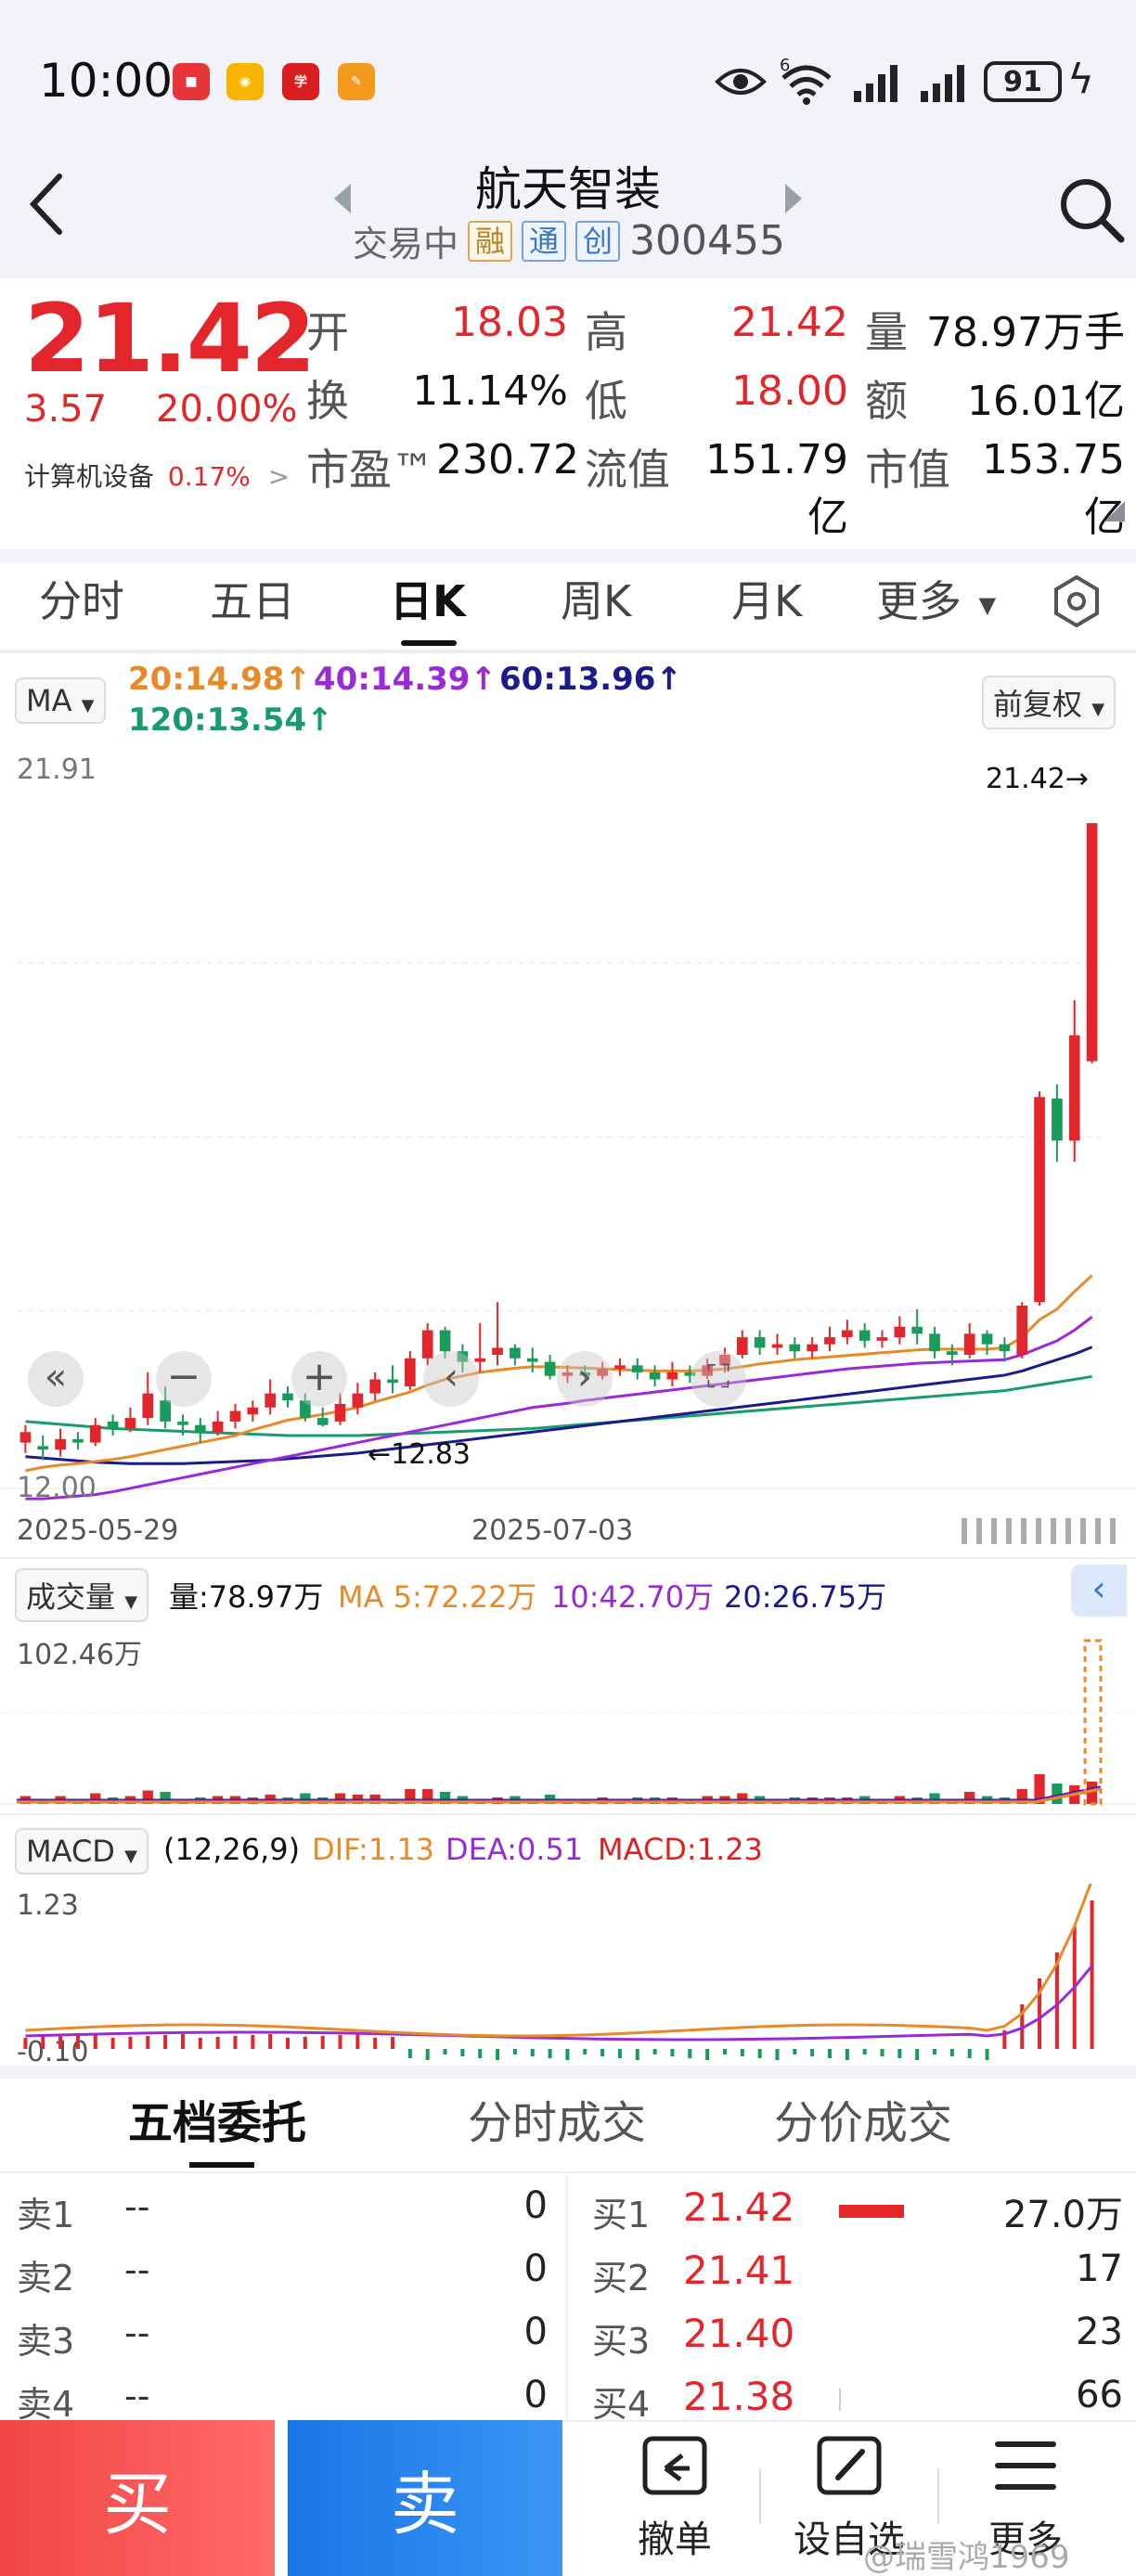  I want to click on volume-selector: 成交量 ▼, so click(82, 1595).